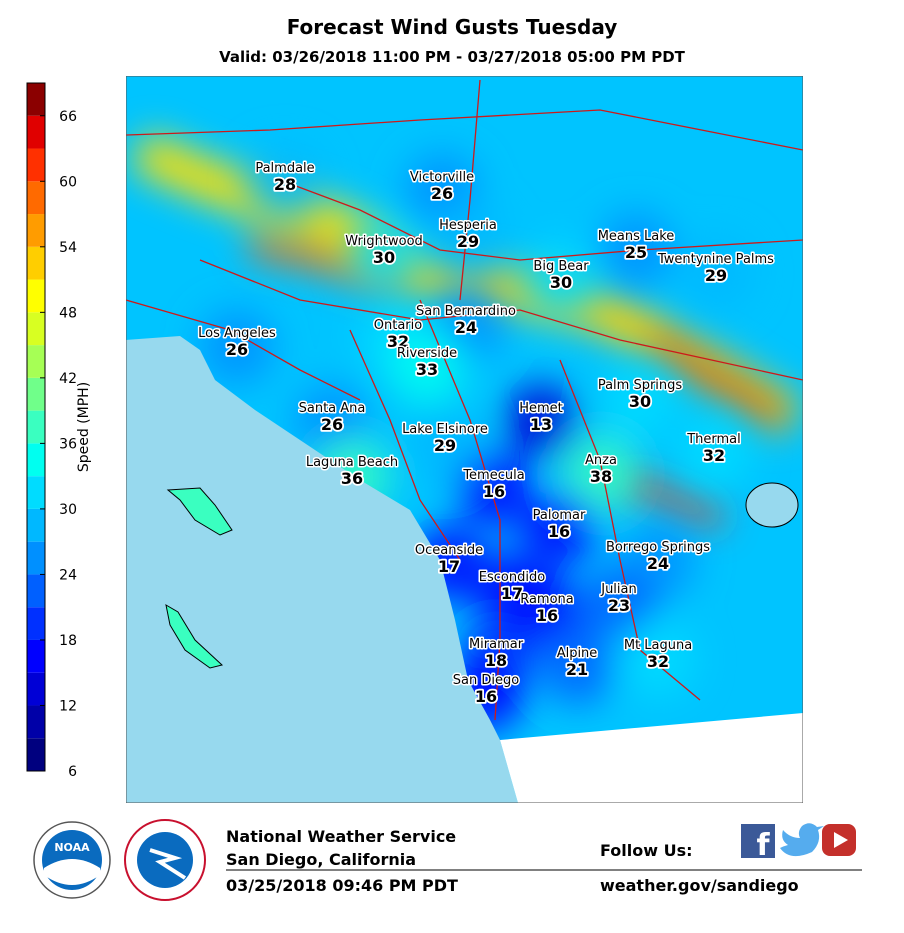  I want to click on colorbar-tick-label: 60, so click(68, 182).